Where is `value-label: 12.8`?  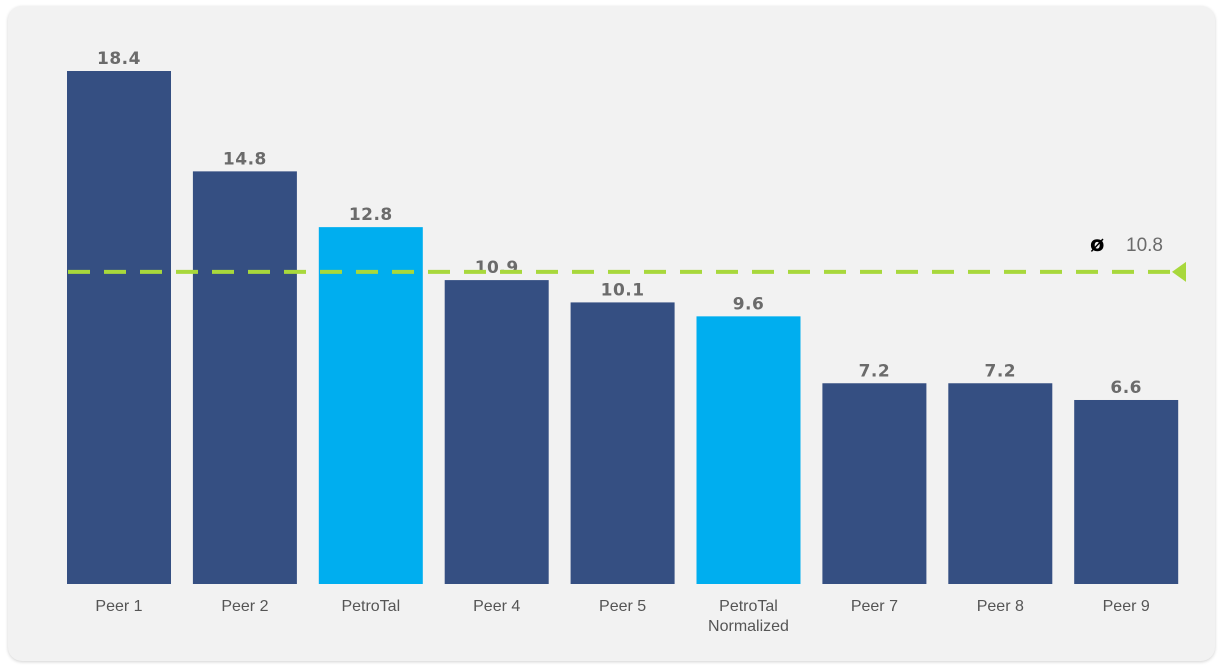
value-label: 12.8 is located at coordinates (371, 215).